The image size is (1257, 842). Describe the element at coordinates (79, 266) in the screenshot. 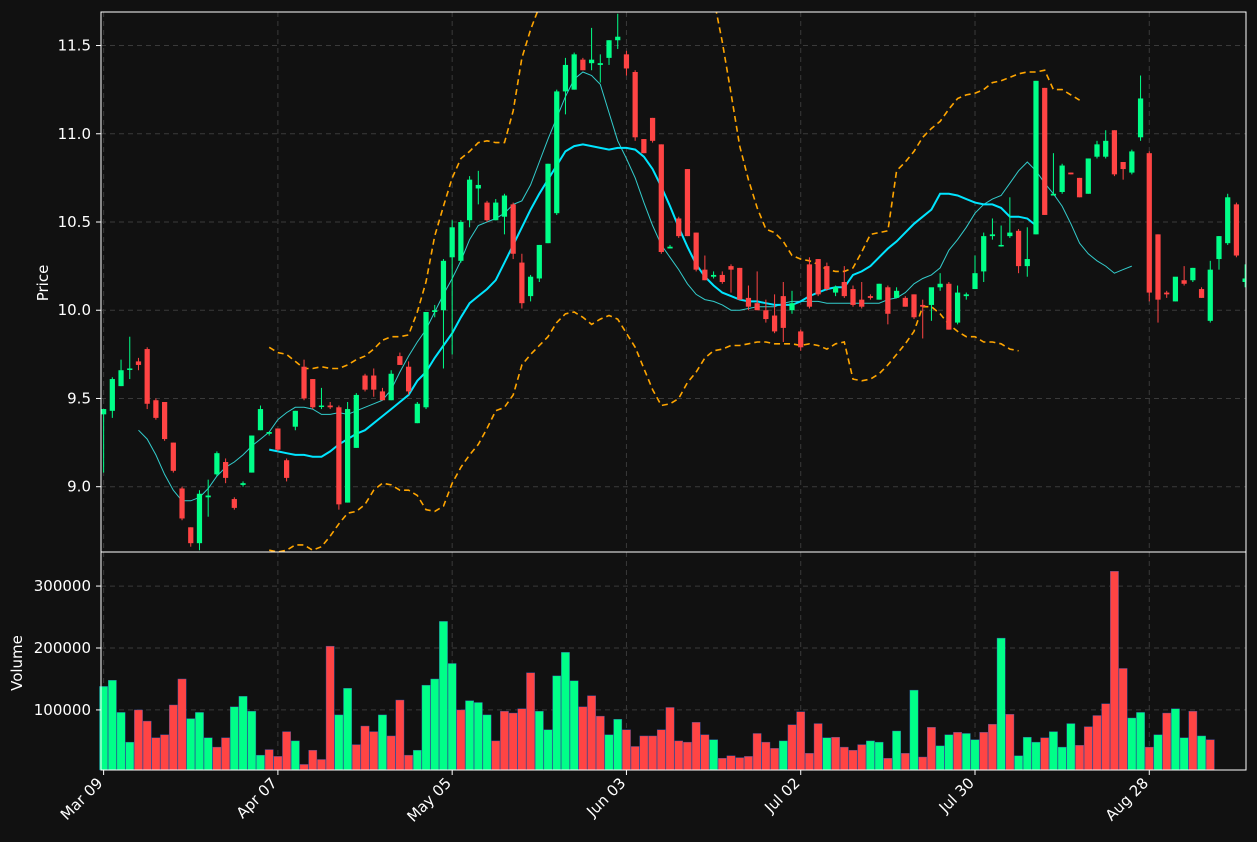

I see `price-y-axis: 9.0 9.5 10.0 10.5 11.0 11.5` at that location.